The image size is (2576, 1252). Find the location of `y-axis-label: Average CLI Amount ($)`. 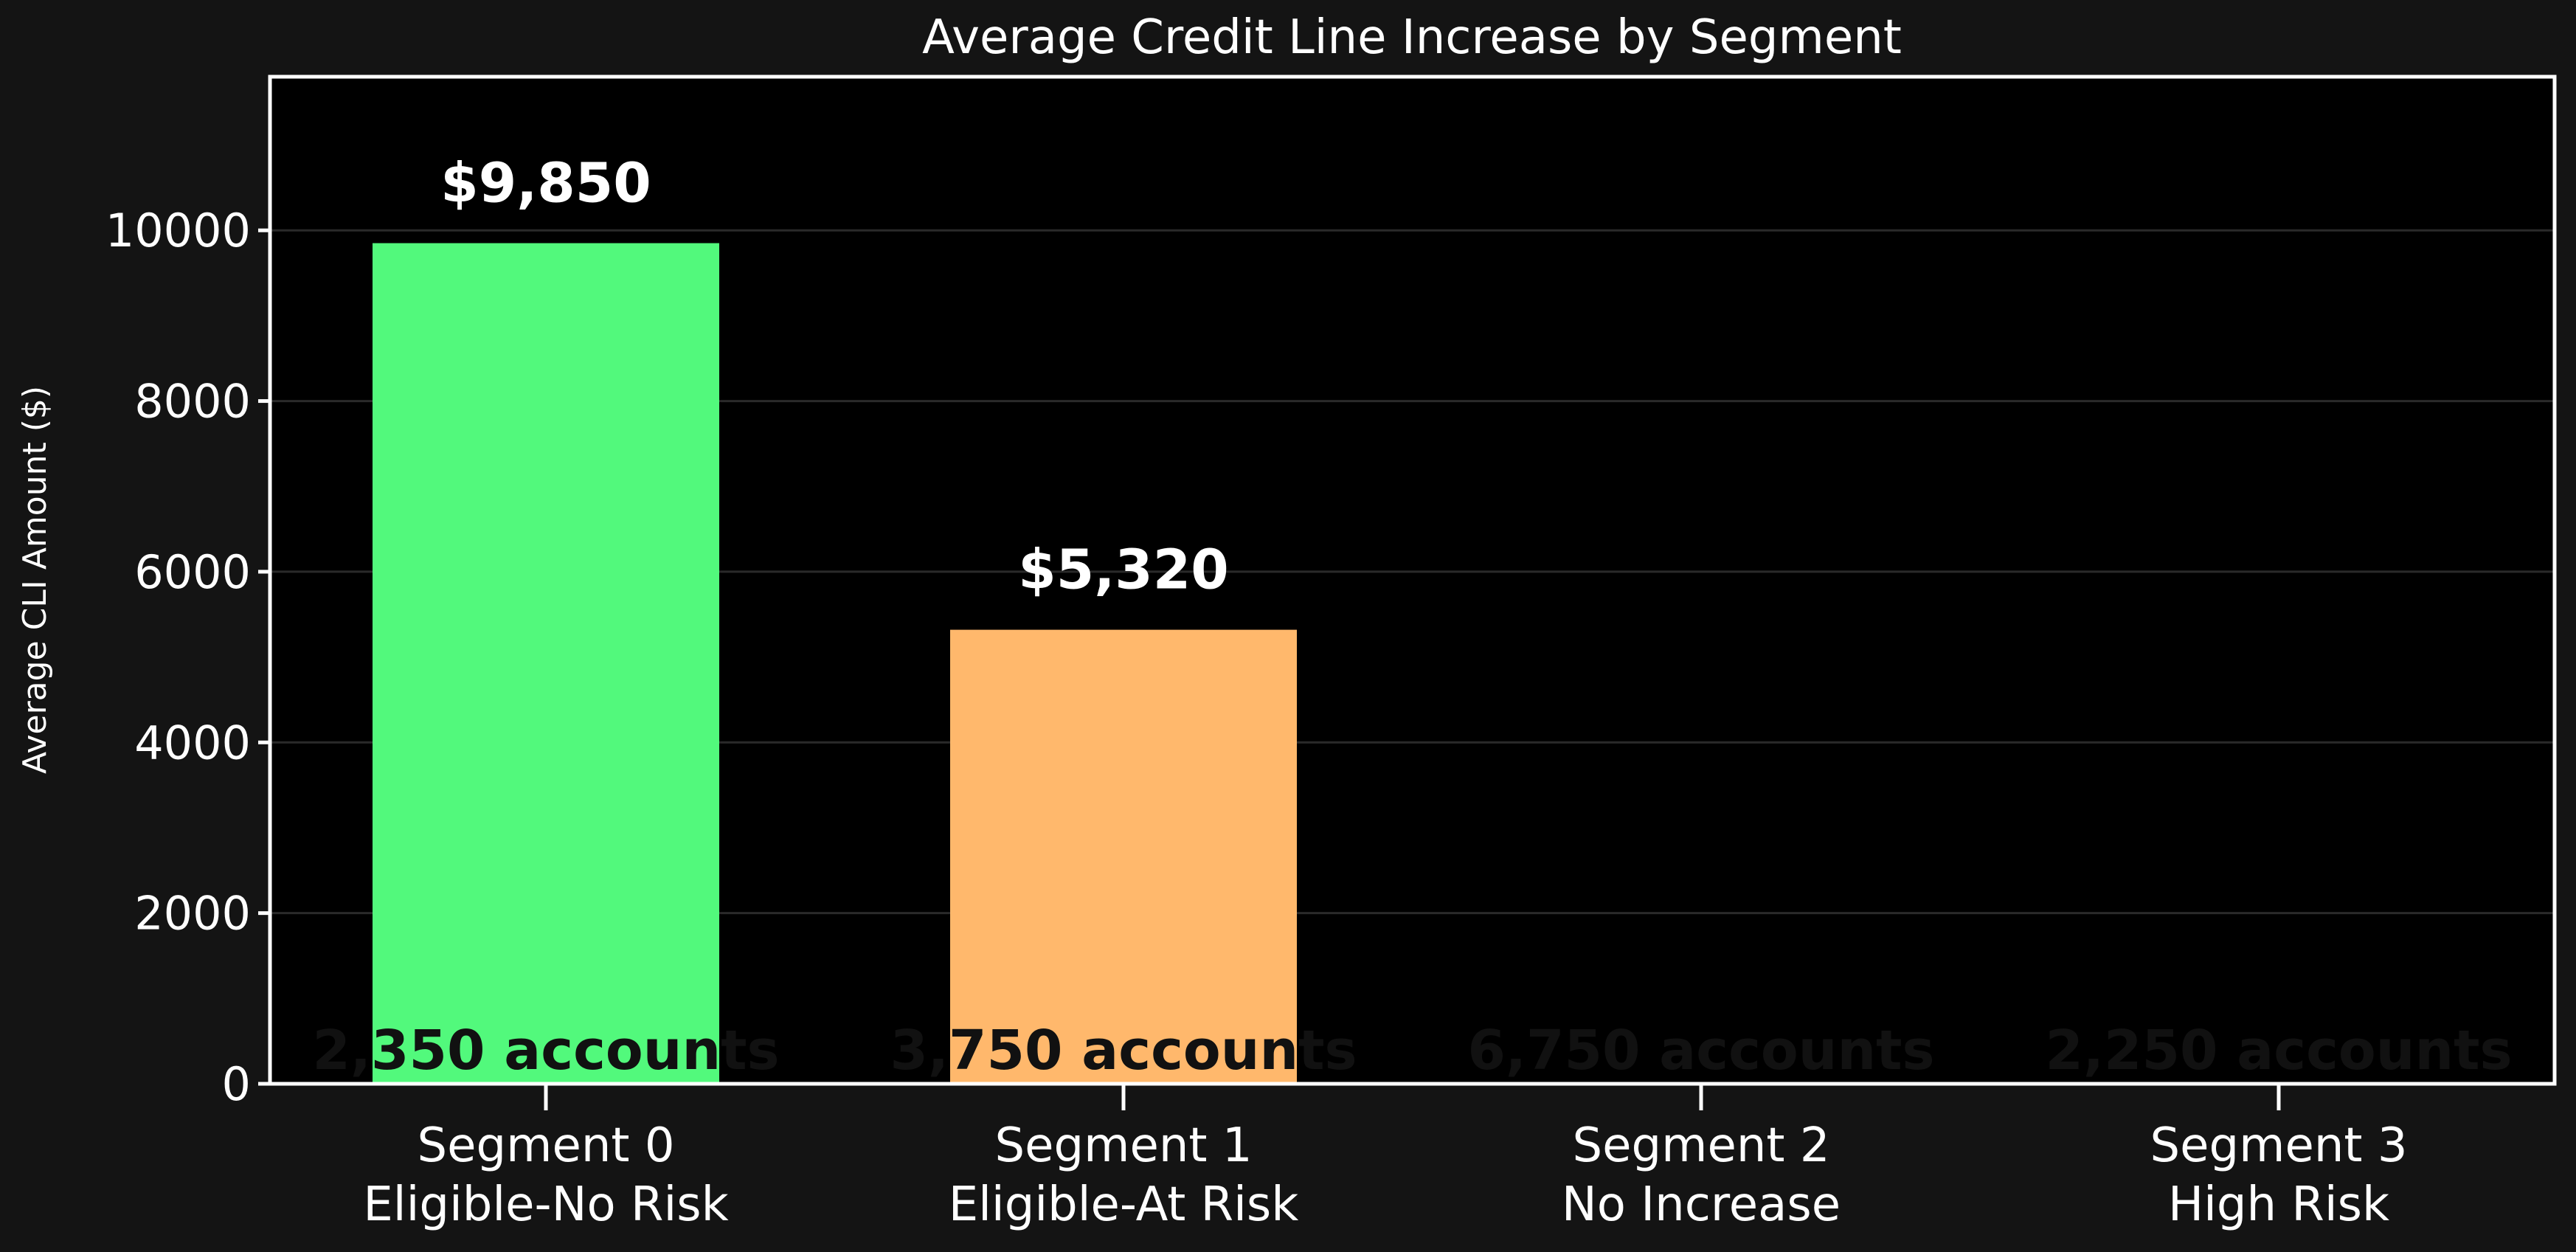

y-axis-label: Average CLI Amount ($) is located at coordinates (35, 580).